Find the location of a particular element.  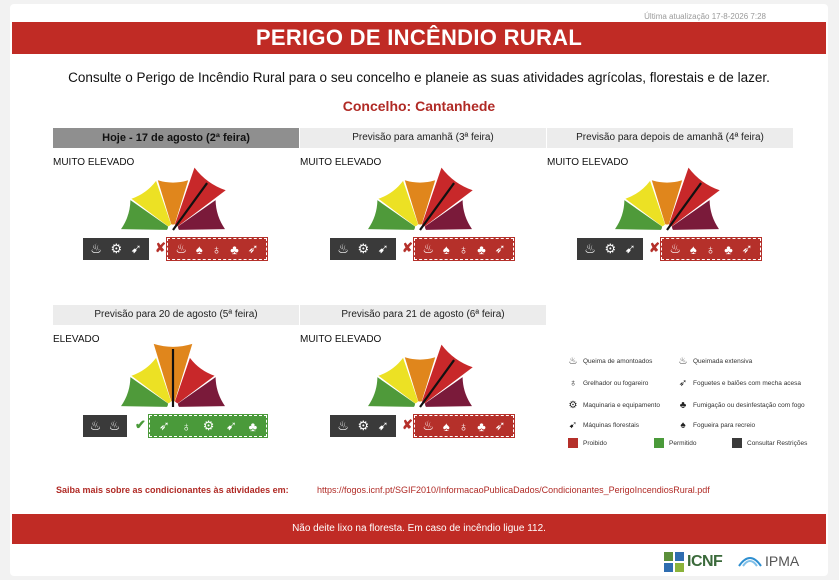

panel-title: Previsão para amanhã (3ª feira) is located at coordinates (423, 138).